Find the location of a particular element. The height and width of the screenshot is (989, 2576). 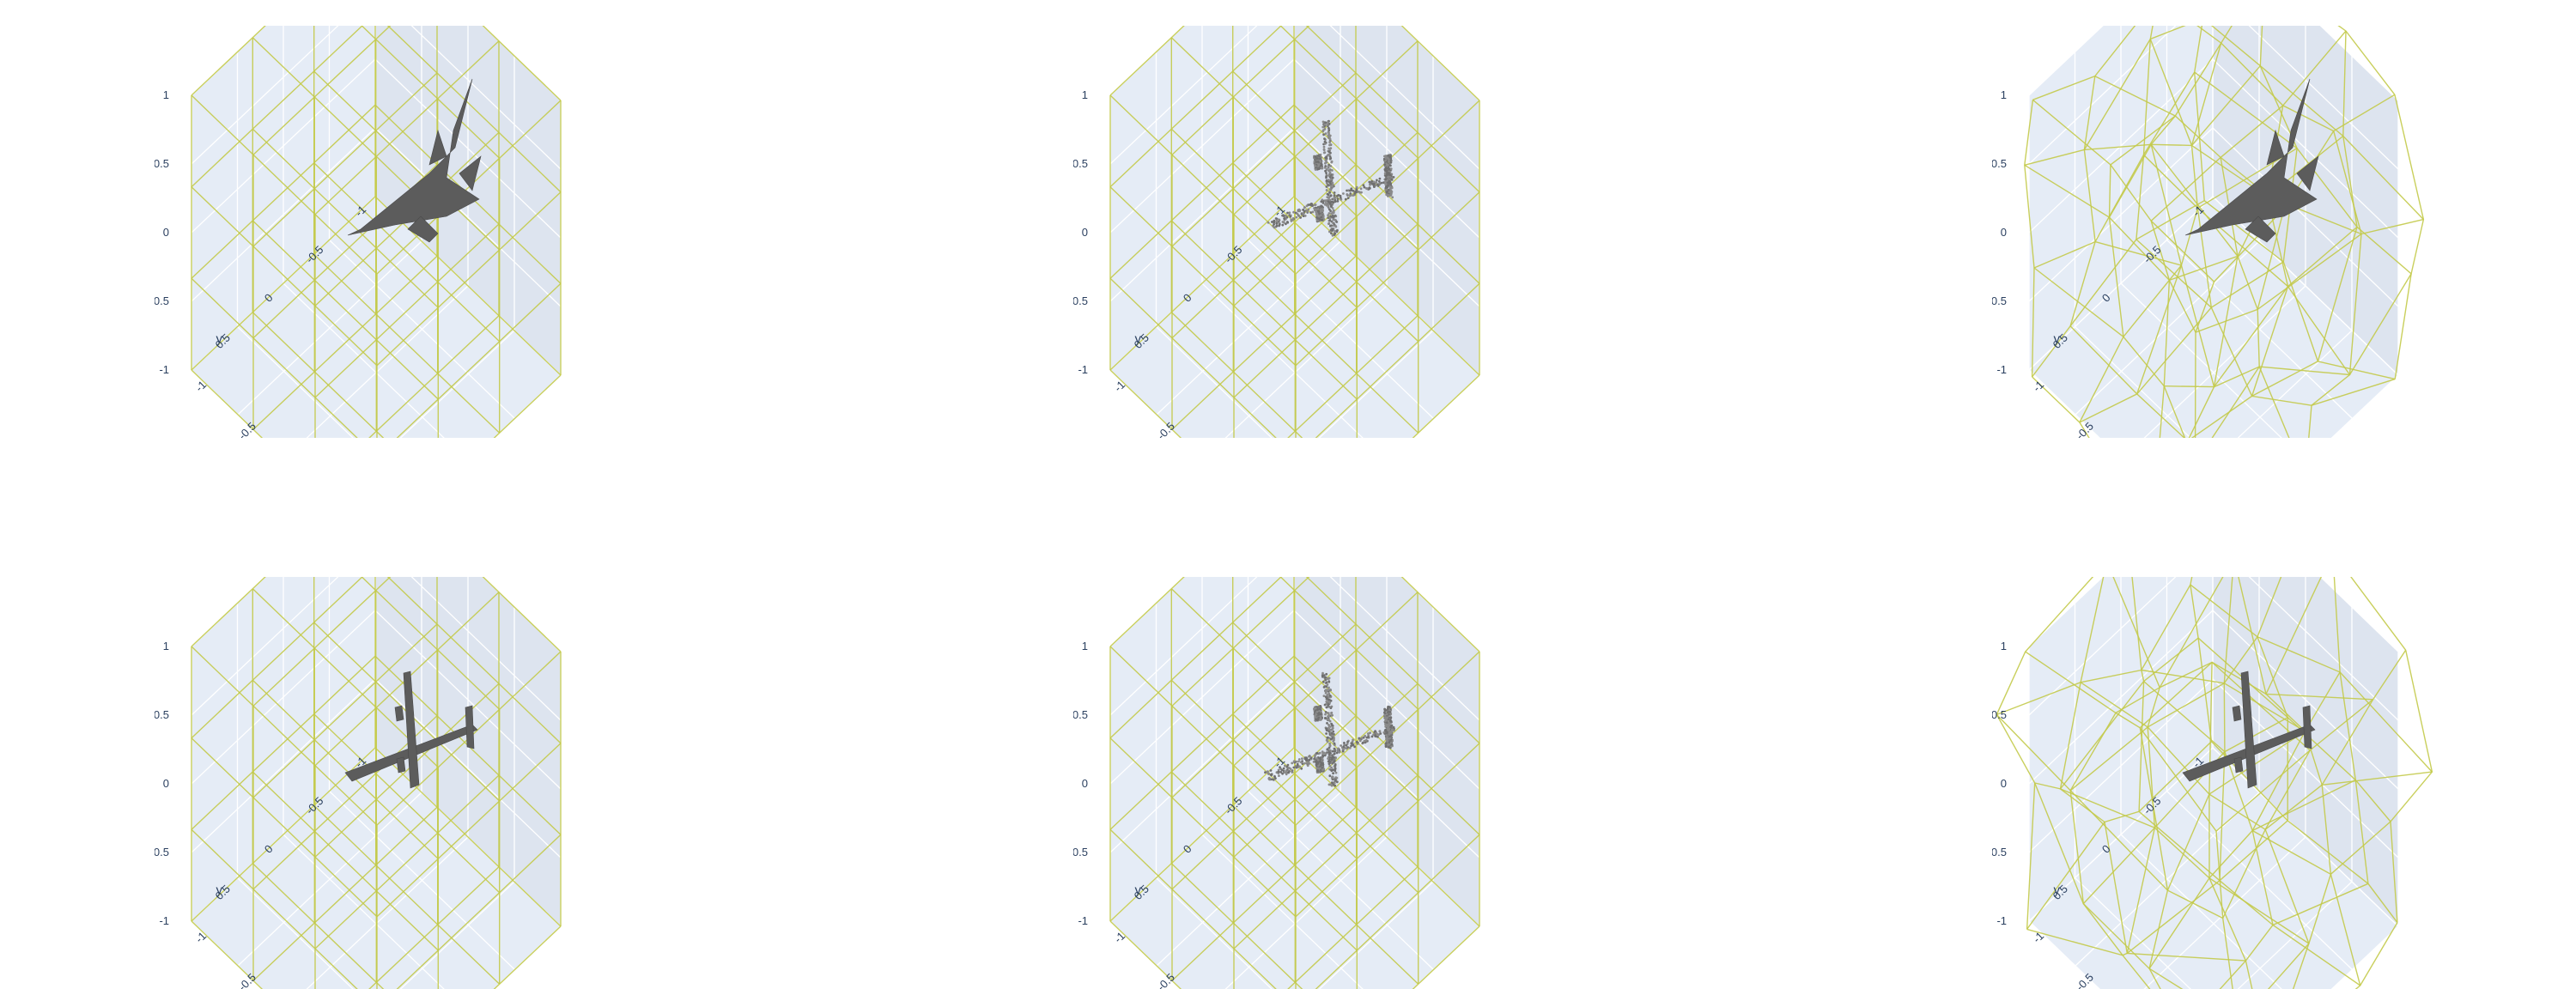

scene-panel-top-right: 10.50-0.5-1z-1-0.500.5y-1-0.500.5x is located at coordinates (2250, 232).